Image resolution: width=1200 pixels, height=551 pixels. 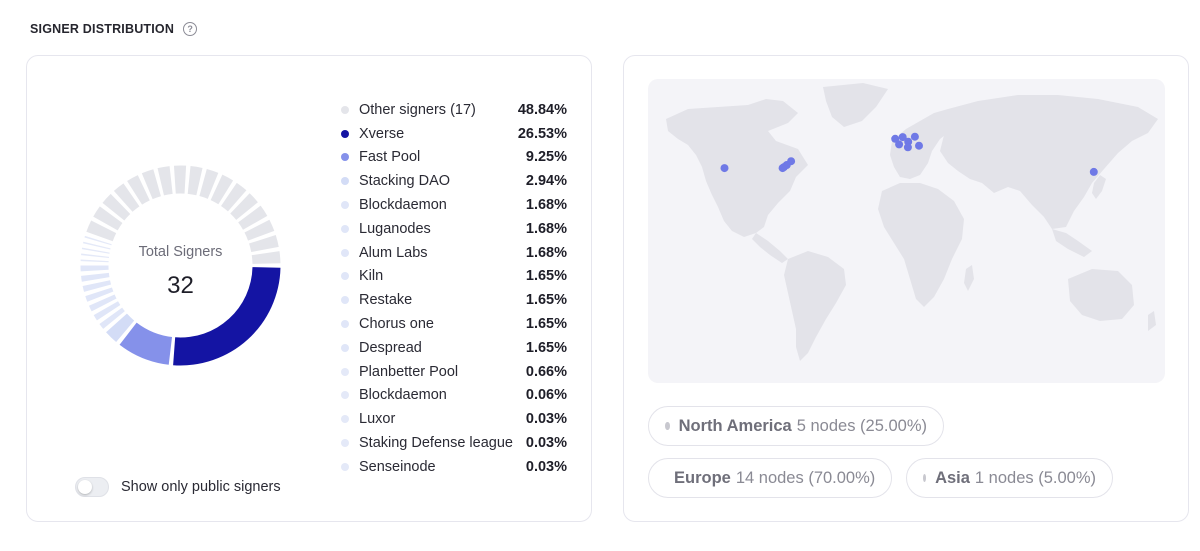 I want to click on southeast-asia-landmass, so click(x=1072, y=243).